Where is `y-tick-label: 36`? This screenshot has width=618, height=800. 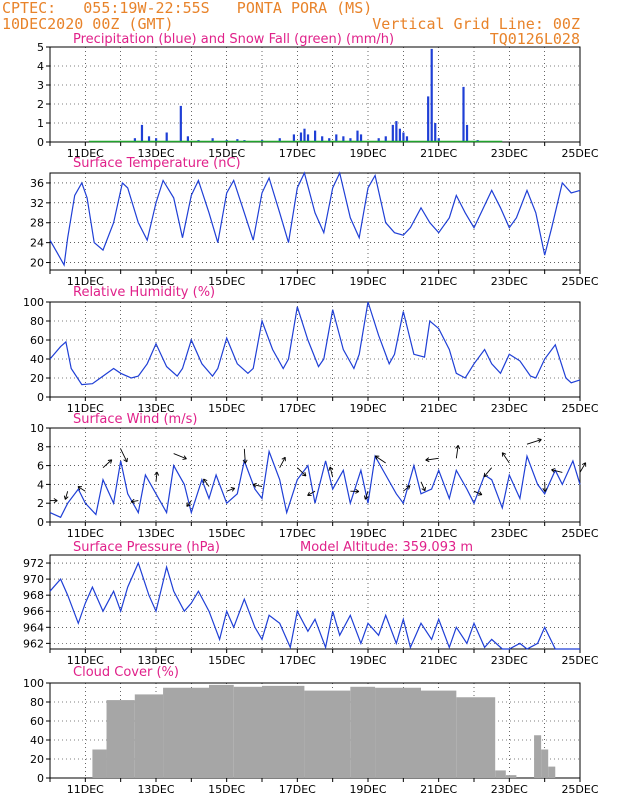
y-tick-label: 36 is located at coordinates (37, 183).